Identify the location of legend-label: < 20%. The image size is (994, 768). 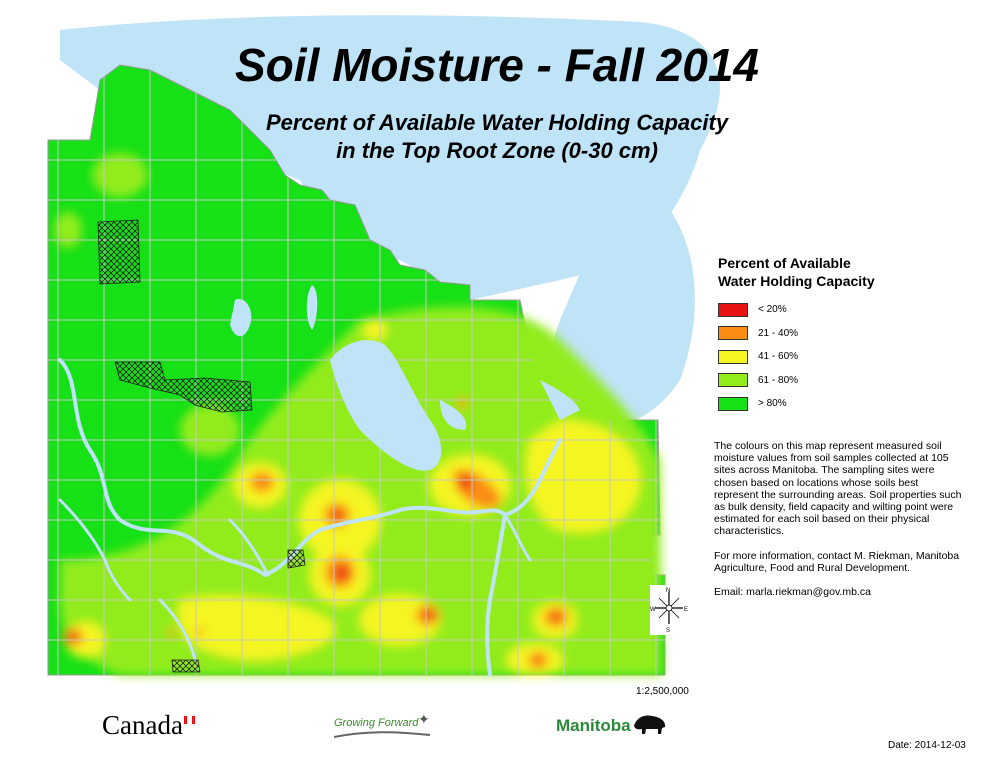
(772, 310).